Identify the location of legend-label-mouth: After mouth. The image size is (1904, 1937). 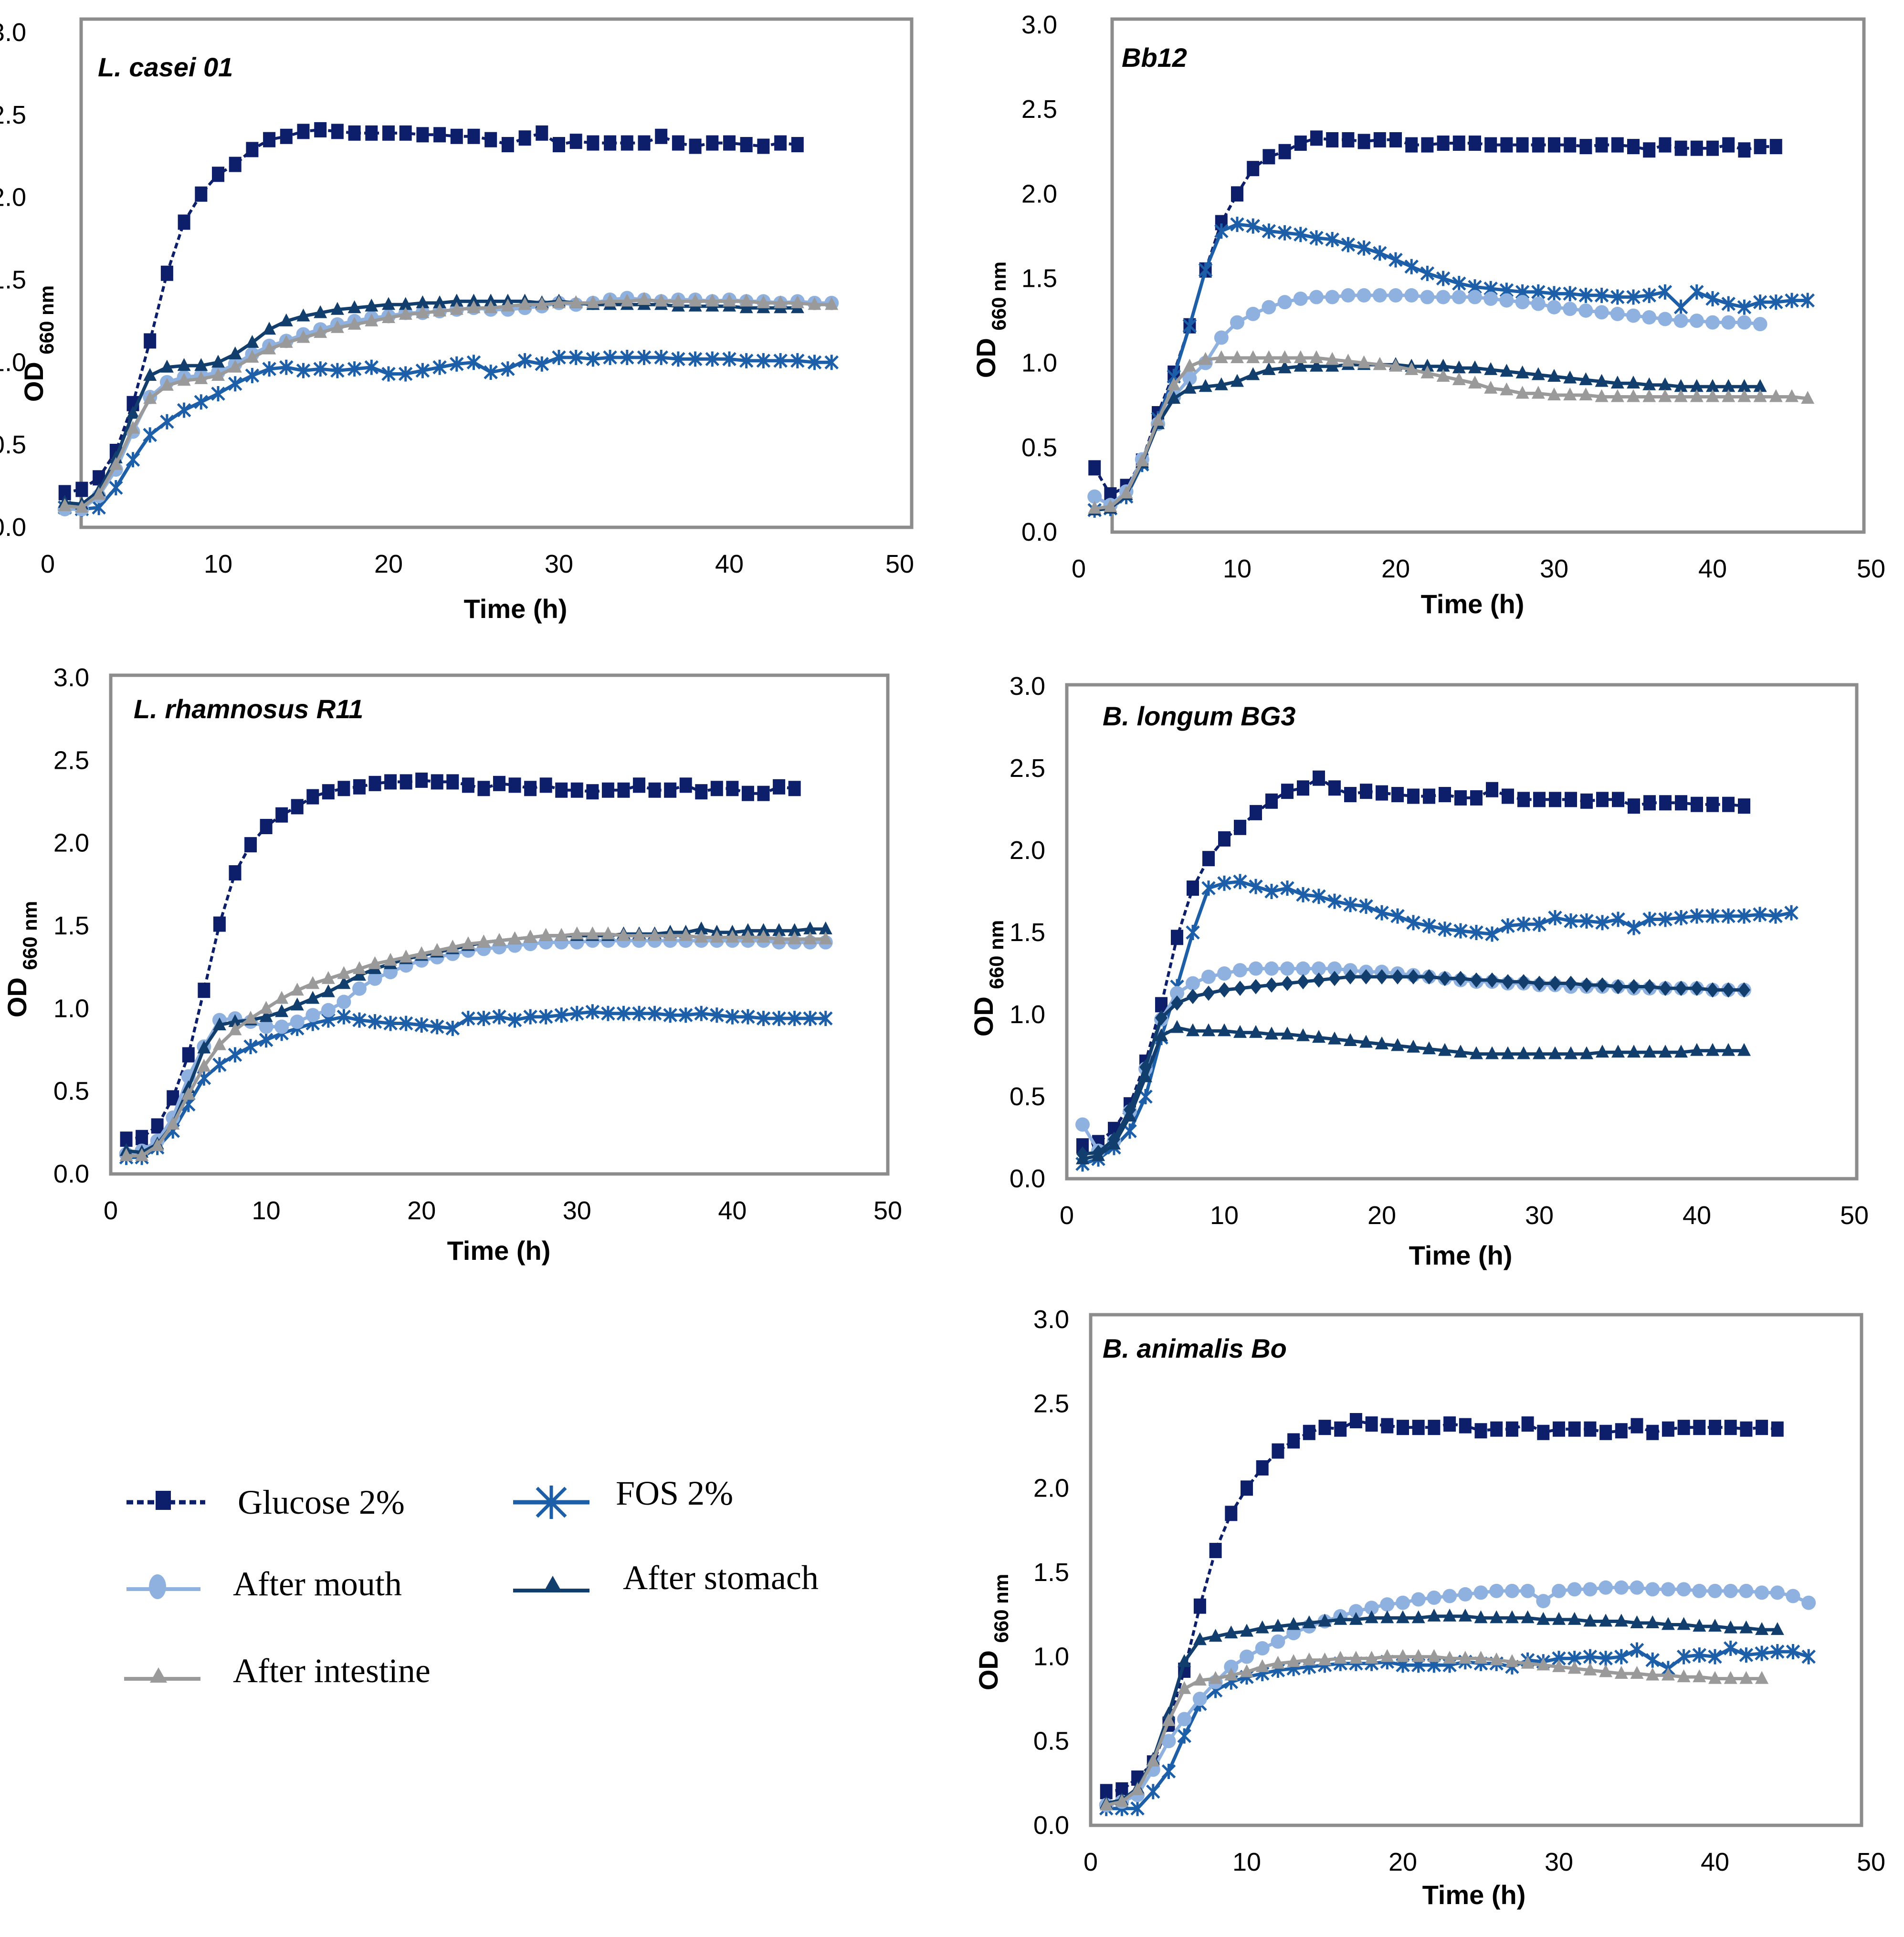
(317, 1584).